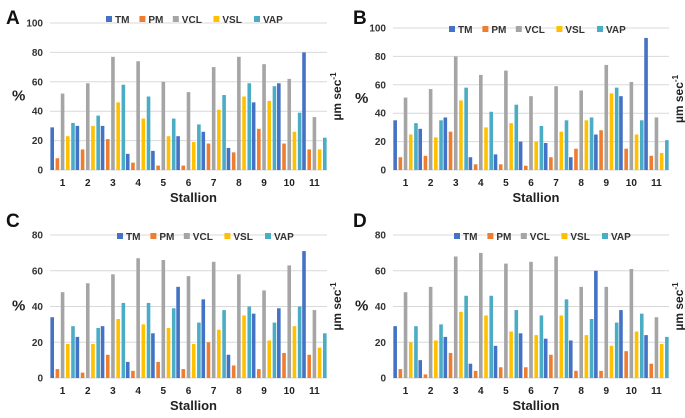  I want to click on x-tick-label: 3, so click(456, 183).